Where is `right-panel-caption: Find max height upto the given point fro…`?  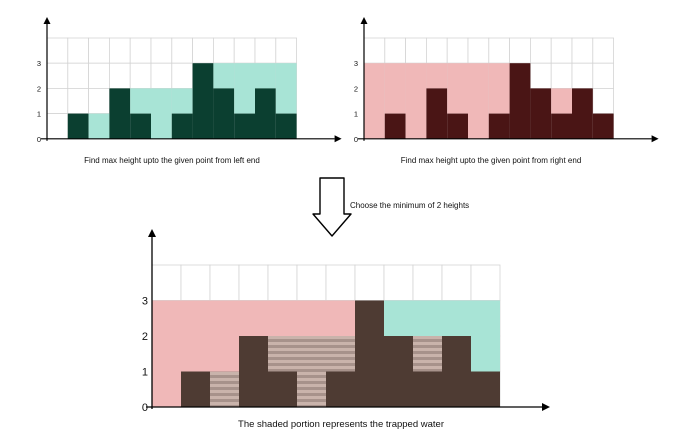 right-panel-caption: Find max height upto the given point fro… is located at coordinates (491, 160).